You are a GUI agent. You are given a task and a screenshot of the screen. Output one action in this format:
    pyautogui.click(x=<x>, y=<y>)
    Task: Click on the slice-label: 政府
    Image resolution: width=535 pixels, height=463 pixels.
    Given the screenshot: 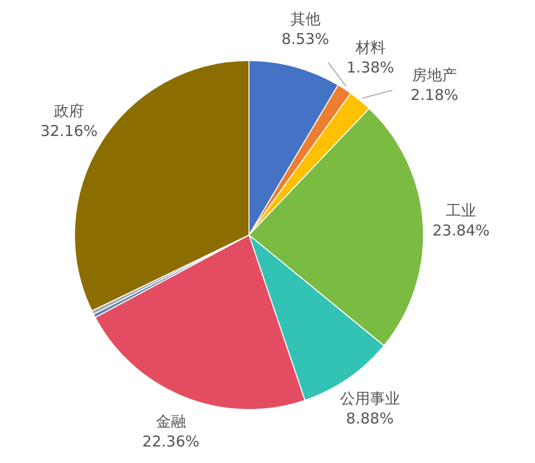 What is the action you would take?
    pyautogui.click(x=69, y=111)
    